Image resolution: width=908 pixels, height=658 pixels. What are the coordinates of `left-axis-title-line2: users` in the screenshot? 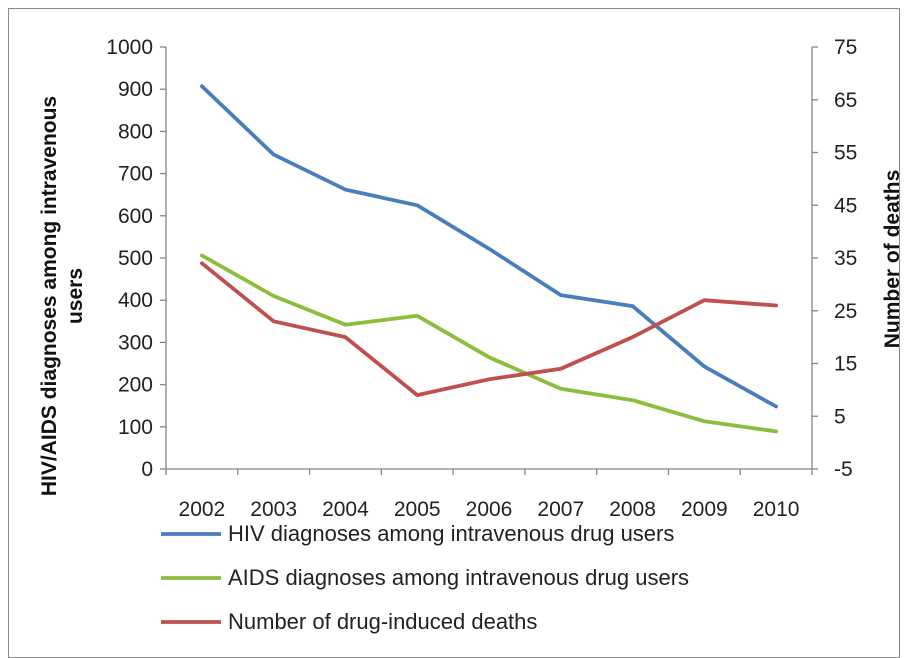 It's located at (75, 296).